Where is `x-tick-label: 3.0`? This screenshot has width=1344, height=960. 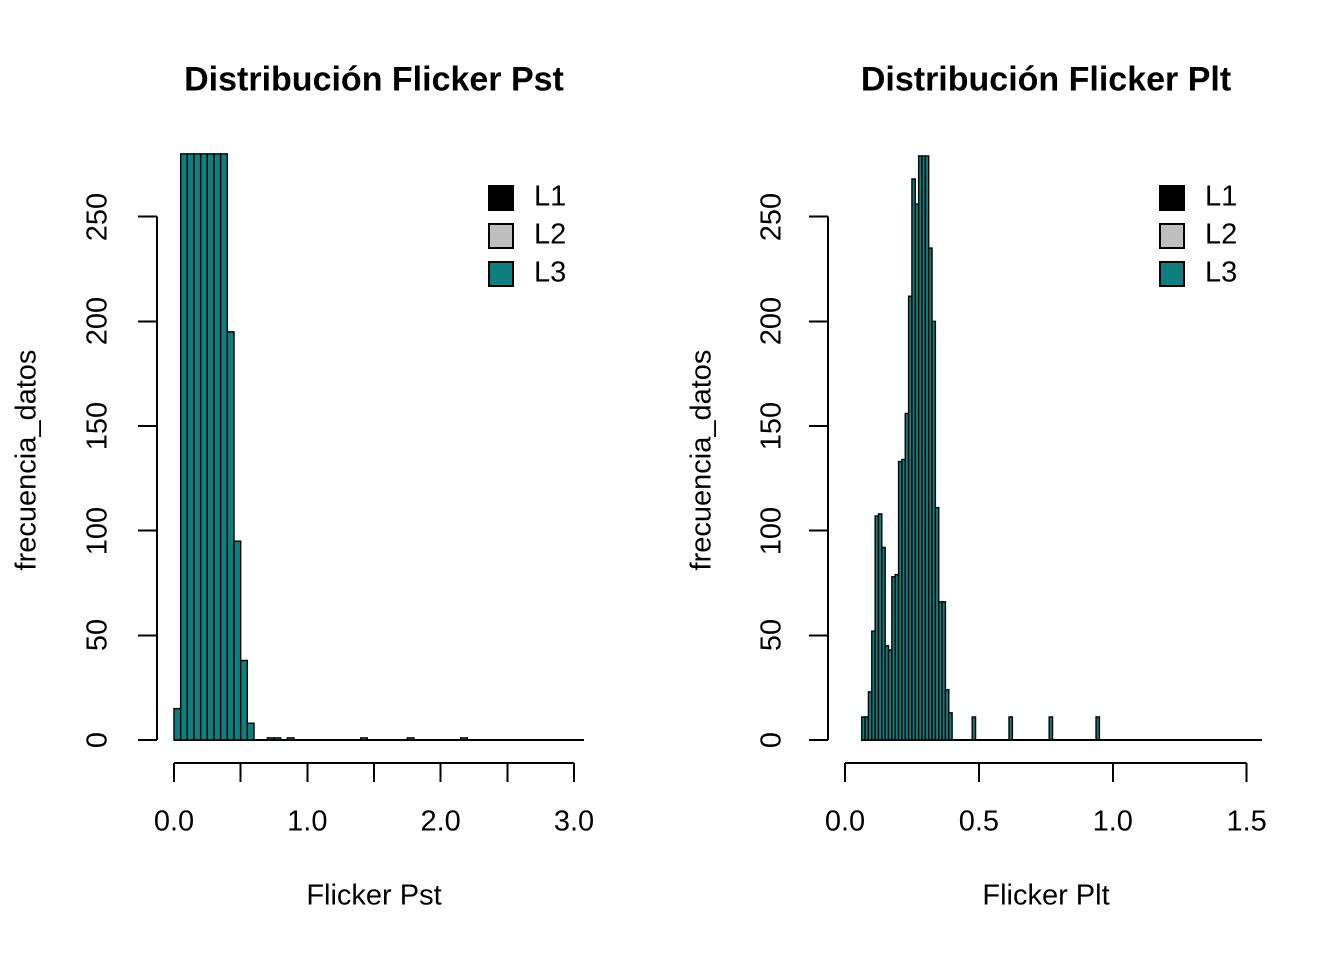
x-tick-label: 3.0 is located at coordinates (574, 821).